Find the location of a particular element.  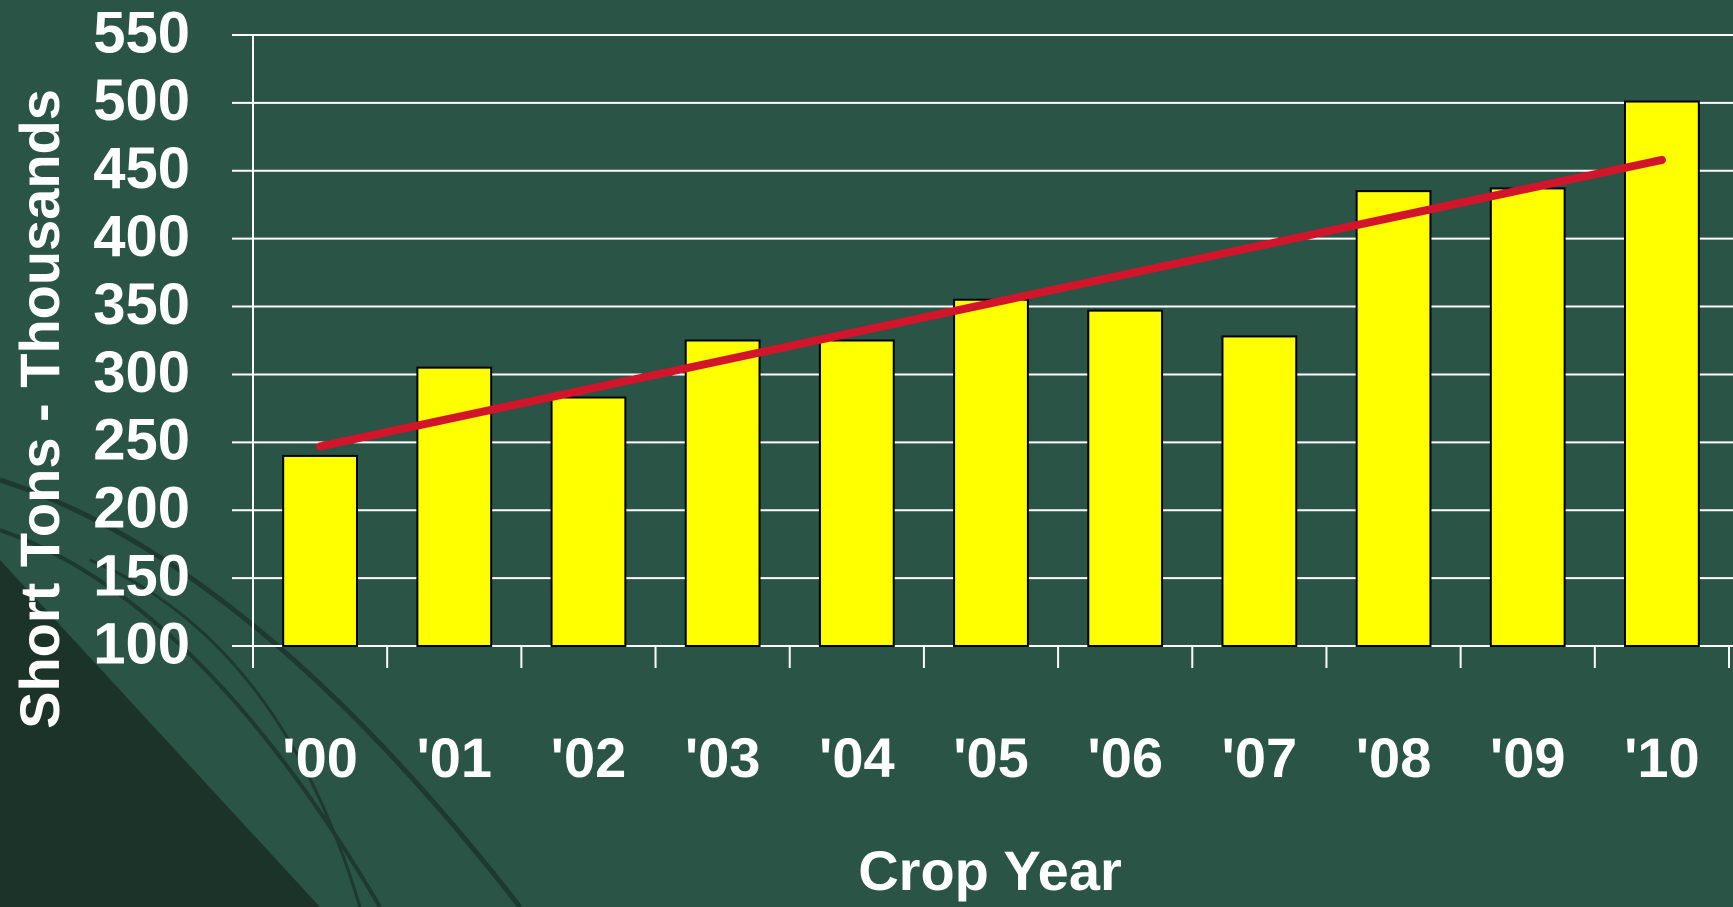

x-axis-title: Crop Year is located at coordinates (990, 870).